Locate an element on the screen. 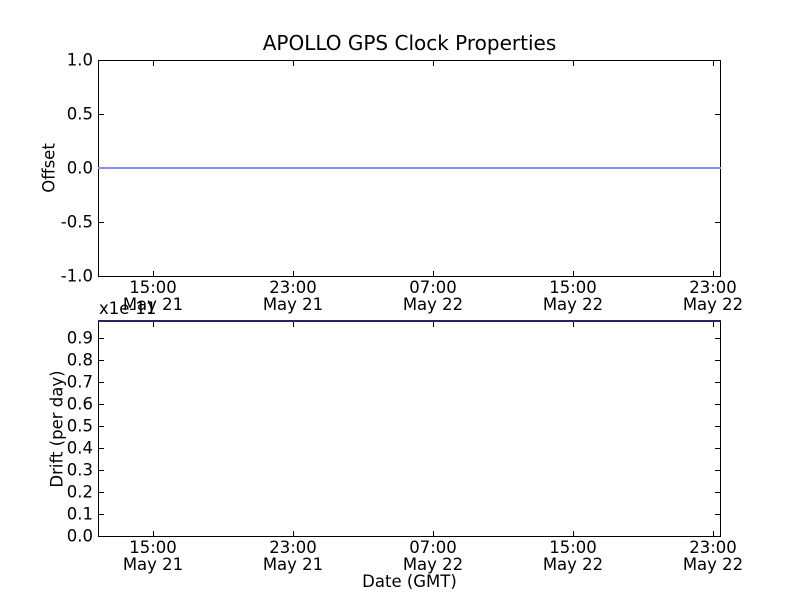 The image size is (800, 600). y-tick-label: 0.3 is located at coordinates (79, 470).